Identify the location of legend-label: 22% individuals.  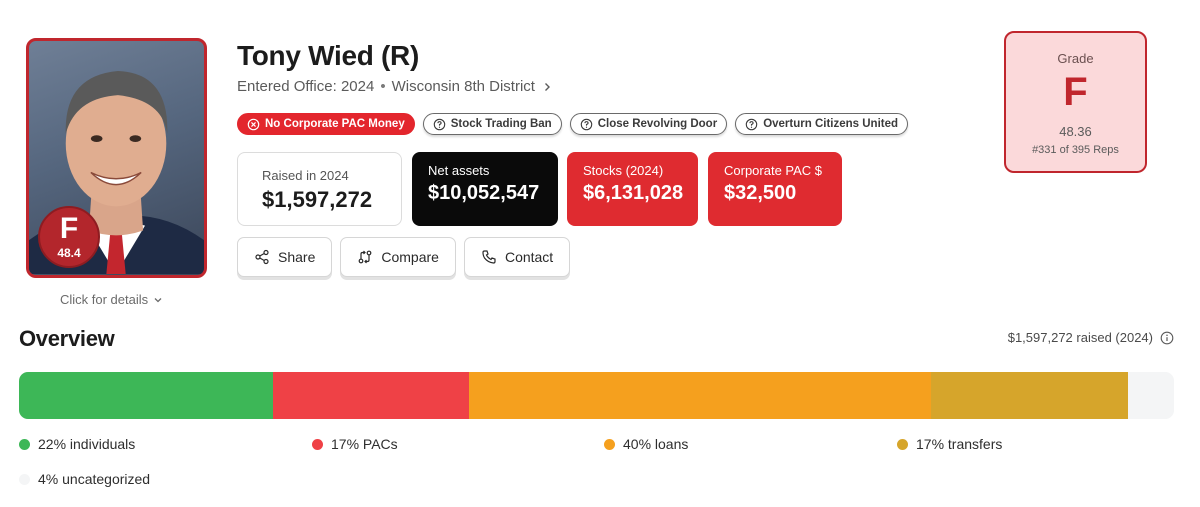
(87, 444).